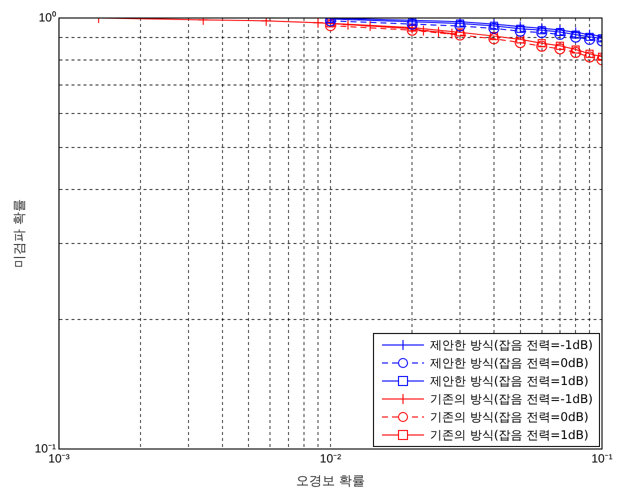 The width and height of the screenshot is (624, 497). Describe the element at coordinates (509, 363) in the screenshot. I see `legend-label: 제안한 방식(잡음 전력=0dB)` at that location.